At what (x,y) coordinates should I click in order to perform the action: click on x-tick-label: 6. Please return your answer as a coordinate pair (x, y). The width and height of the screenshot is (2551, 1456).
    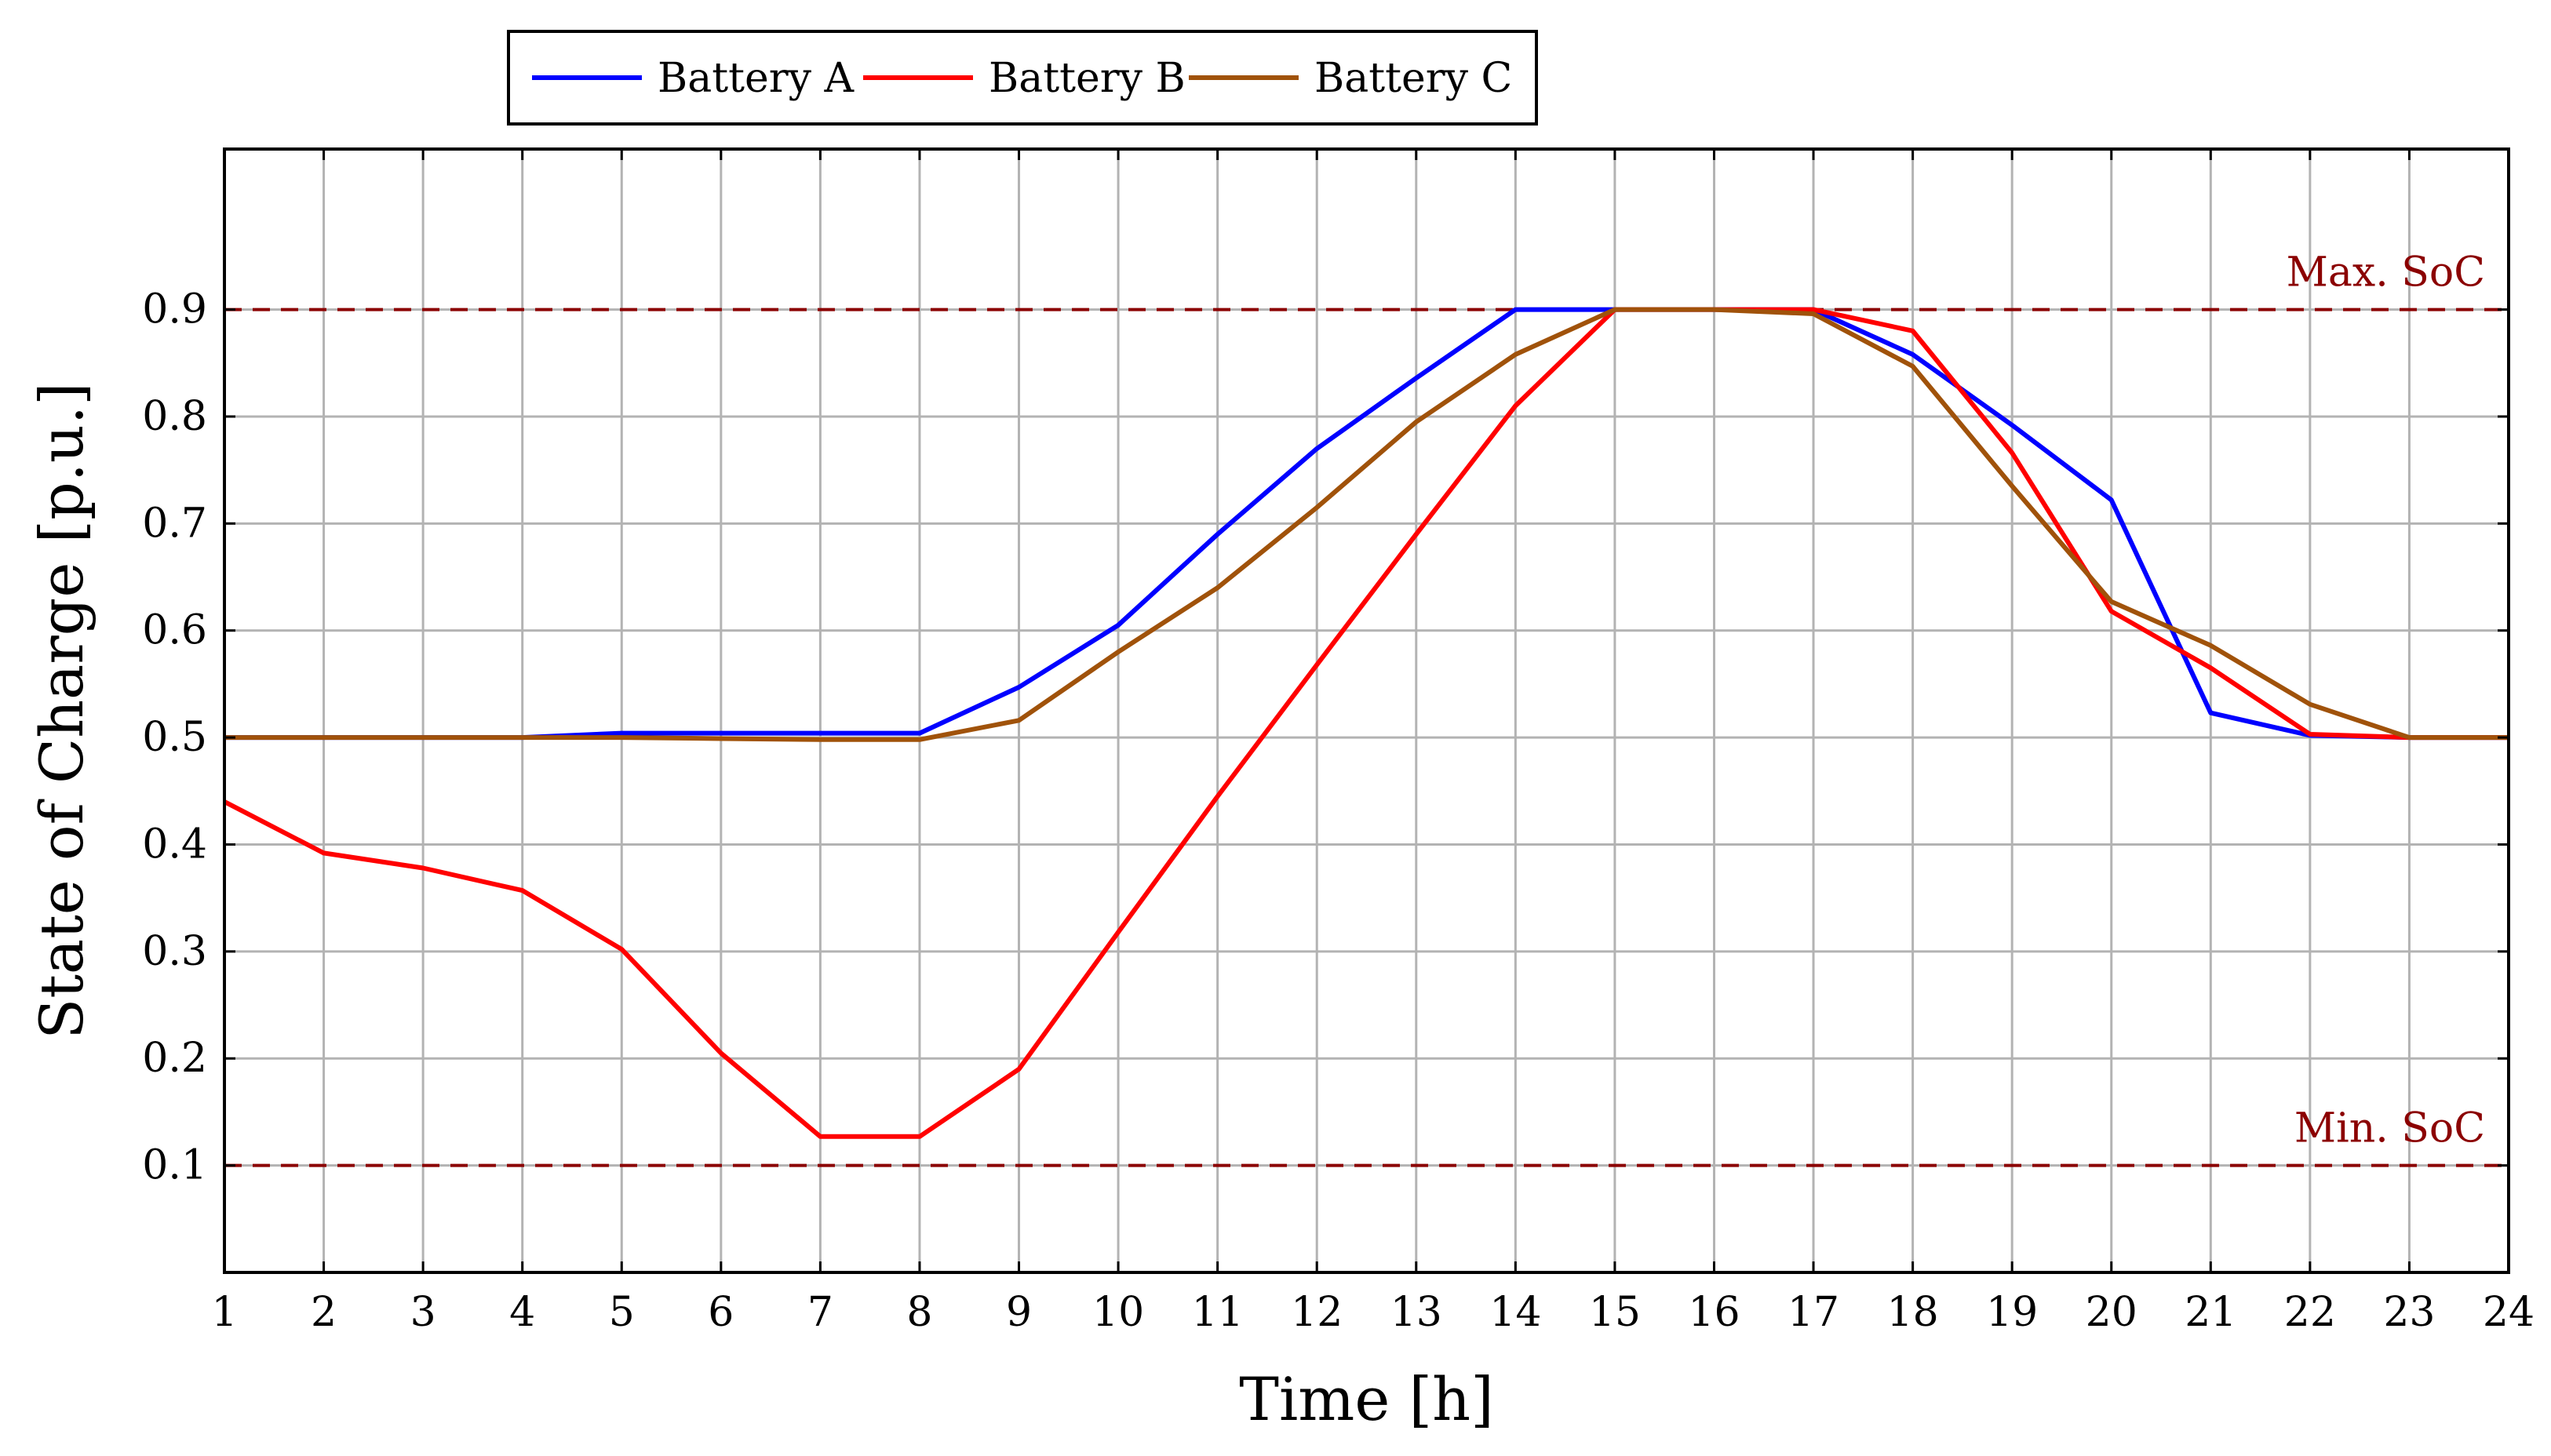
    Looking at the image, I should click on (721, 1312).